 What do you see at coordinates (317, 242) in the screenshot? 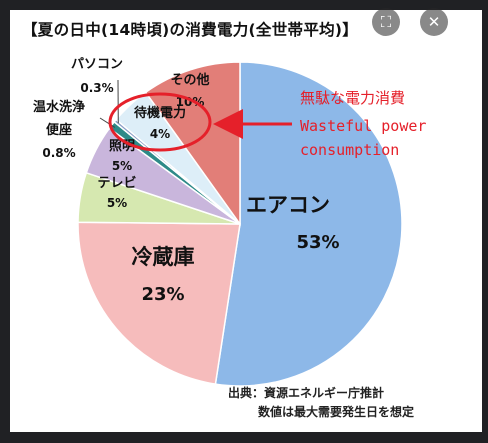
I see `slice-1-value-label: 53%` at bounding box center [317, 242].